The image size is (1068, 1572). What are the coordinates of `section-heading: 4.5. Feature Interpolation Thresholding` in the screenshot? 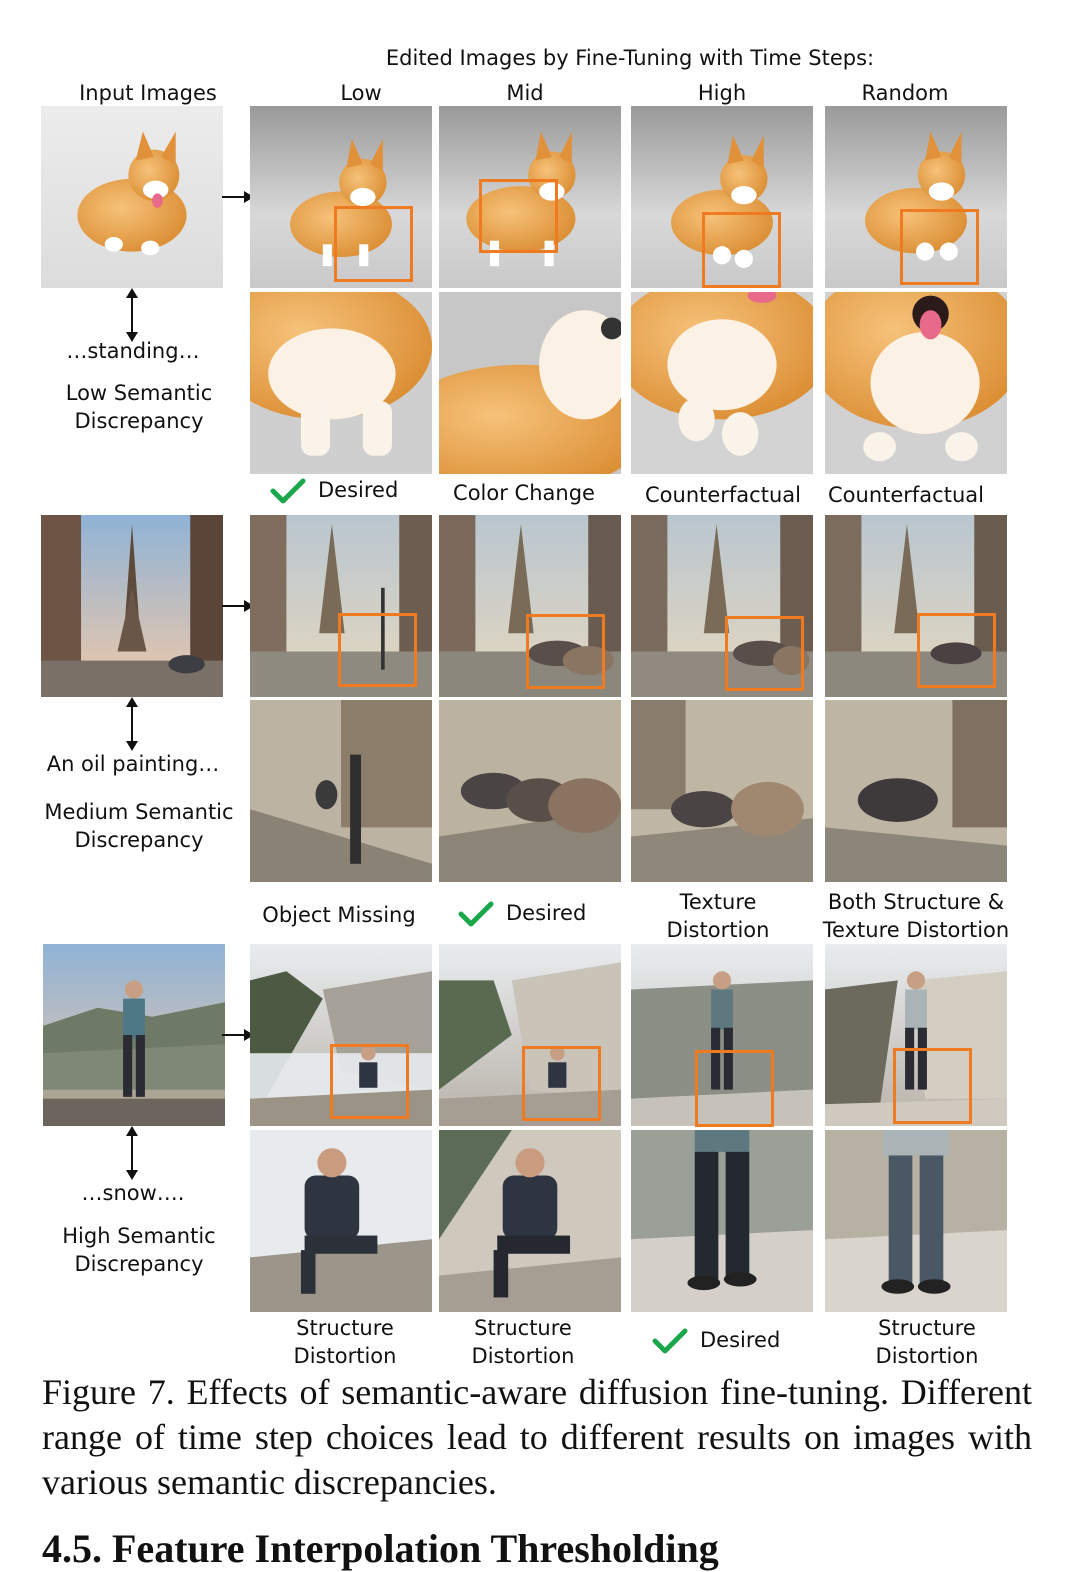 It's located at (380, 1548).